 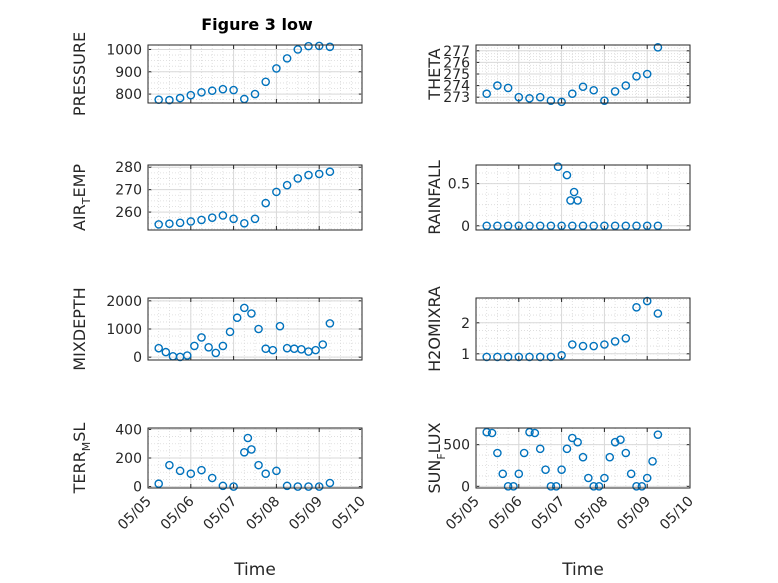 I want to click on y-tick-label: 260, so click(x=128, y=213).